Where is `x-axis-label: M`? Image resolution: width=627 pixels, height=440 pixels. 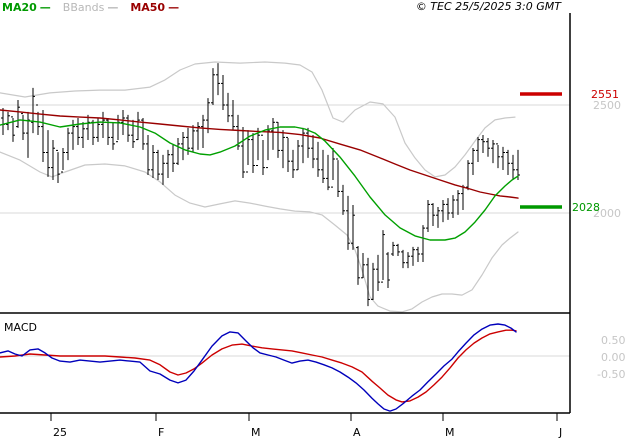 x-axis-label: M is located at coordinates (256, 432).